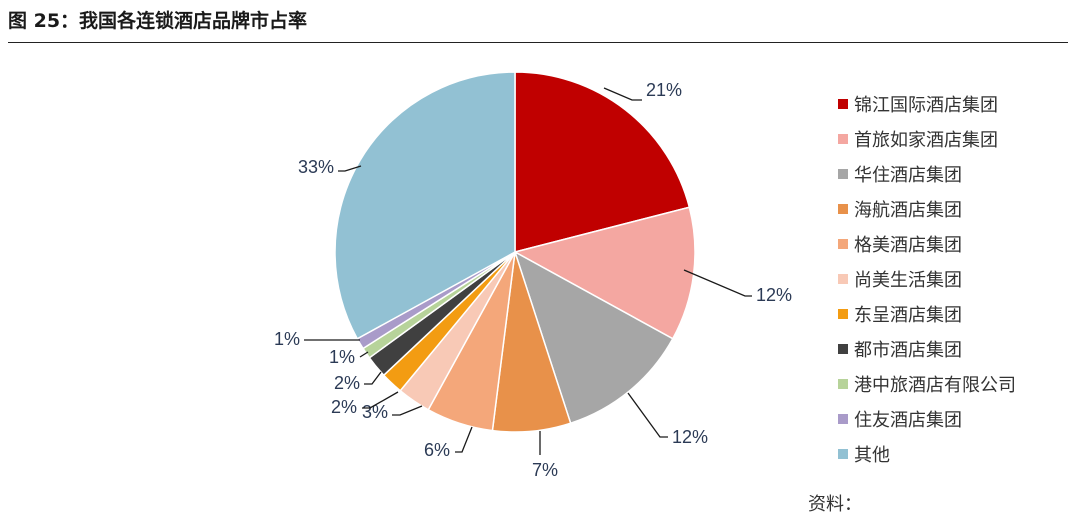 This screenshot has height=516, width=1080. Describe the element at coordinates (908, 210) in the screenshot. I see `legend-label: 海航酒店集团` at that location.